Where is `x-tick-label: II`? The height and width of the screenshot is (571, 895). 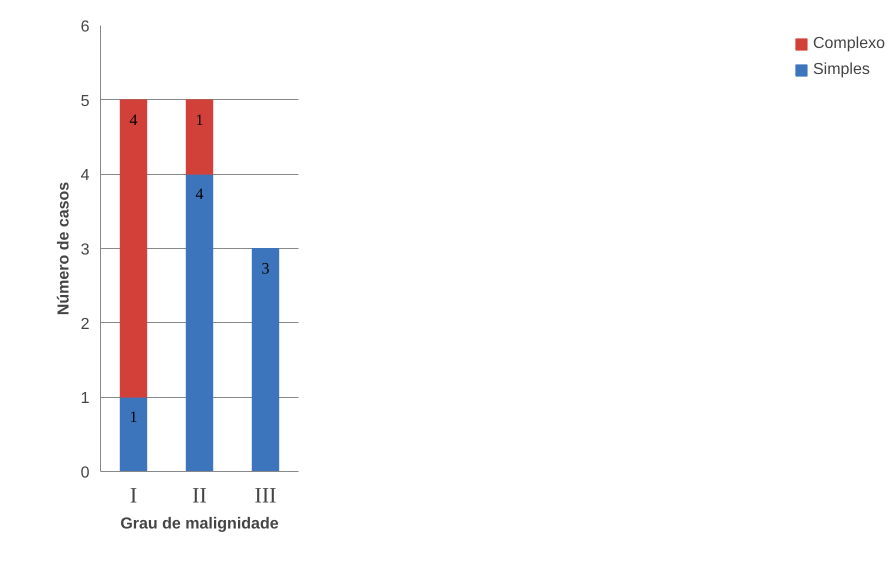 x-tick-label: II is located at coordinates (199, 495).